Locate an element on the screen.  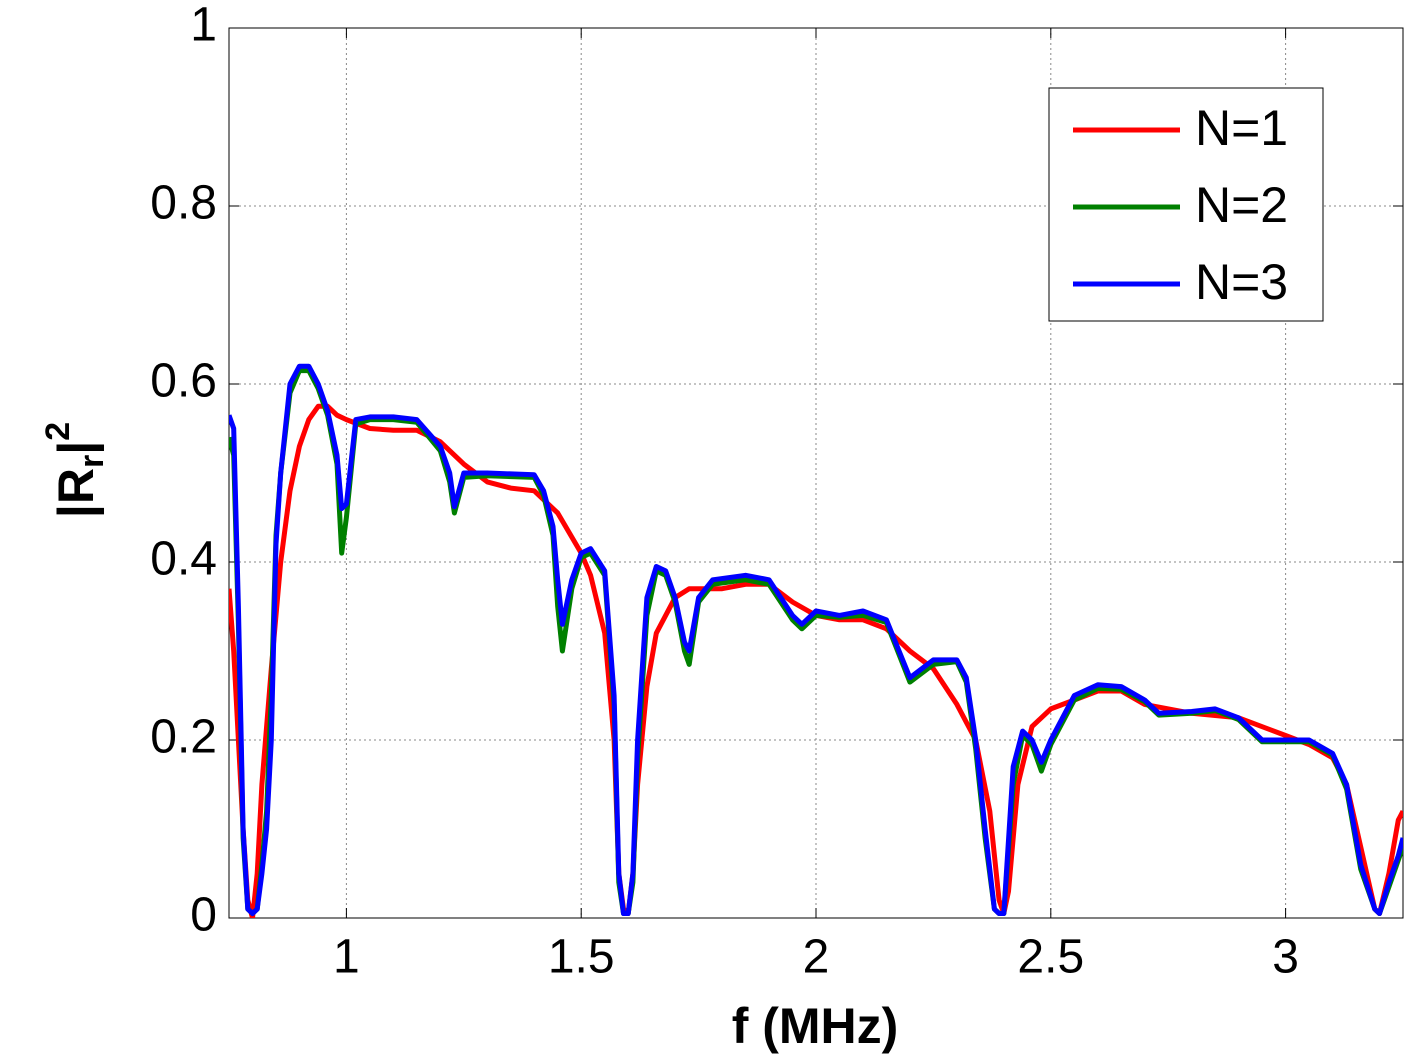
y-tick-label: 0.2 is located at coordinates (183, 737).